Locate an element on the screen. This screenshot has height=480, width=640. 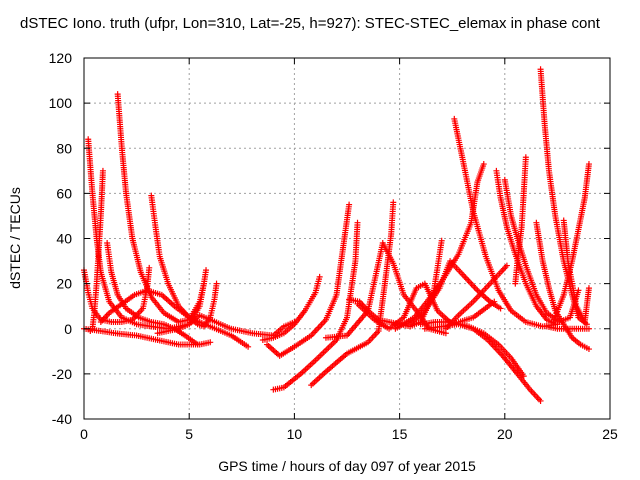
series-arc22 is located at coordinates (506, 222).